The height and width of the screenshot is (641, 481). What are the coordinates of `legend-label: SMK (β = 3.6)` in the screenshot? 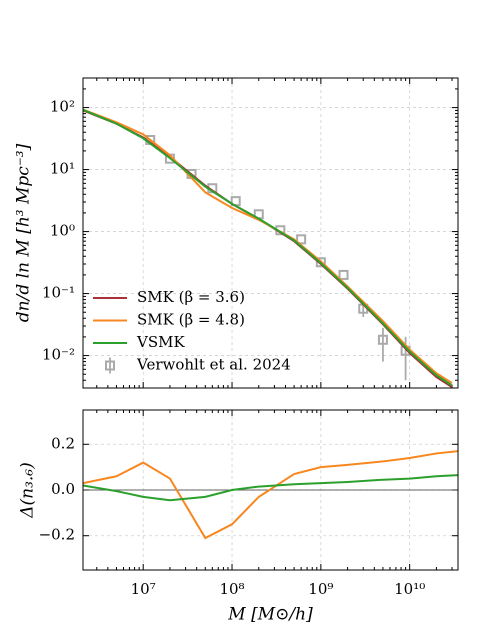 It's located at (191, 297).